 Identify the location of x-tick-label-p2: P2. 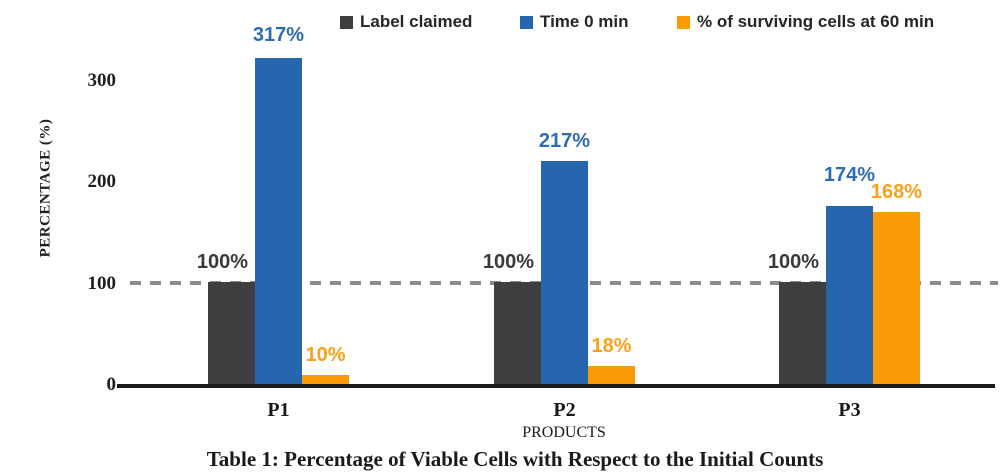
(564, 410).